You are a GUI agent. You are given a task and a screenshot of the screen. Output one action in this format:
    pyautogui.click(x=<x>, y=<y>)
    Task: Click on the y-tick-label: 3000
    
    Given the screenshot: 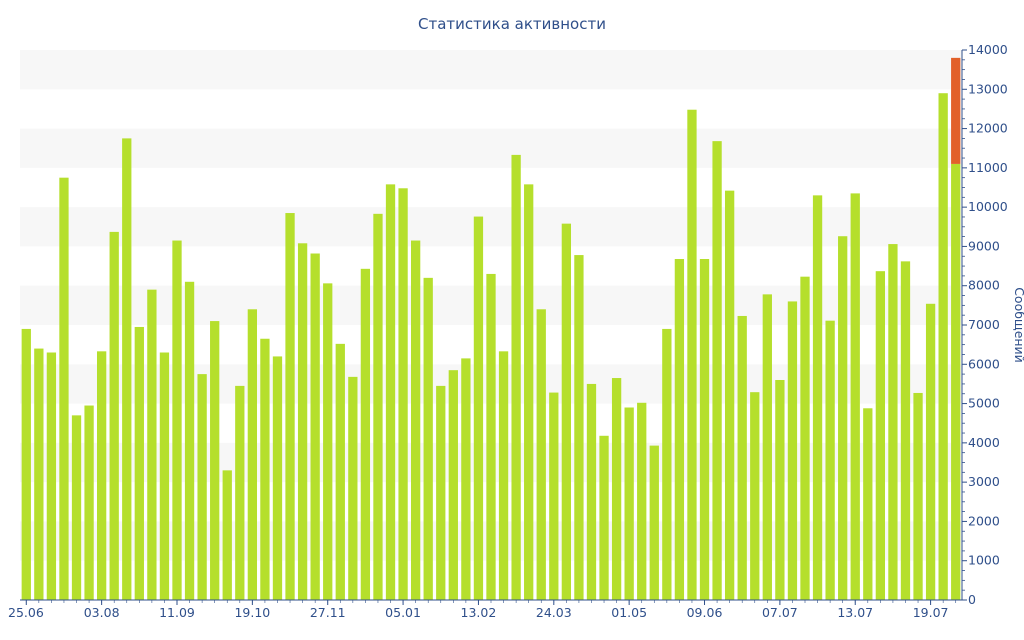 What is the action you would take?
    pyautogui.click(x=984, y=481)
    